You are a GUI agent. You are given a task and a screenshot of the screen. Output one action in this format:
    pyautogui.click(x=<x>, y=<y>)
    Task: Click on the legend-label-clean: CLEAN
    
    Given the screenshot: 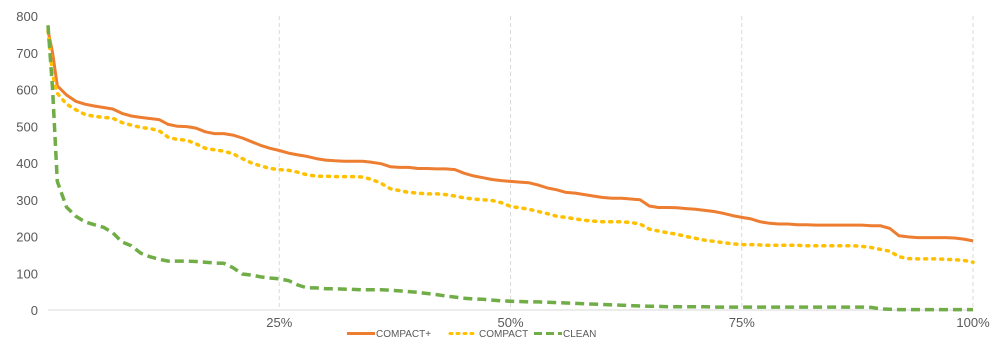 What is the action you would take?
    pyautogui.click(x=579, y=334)
    